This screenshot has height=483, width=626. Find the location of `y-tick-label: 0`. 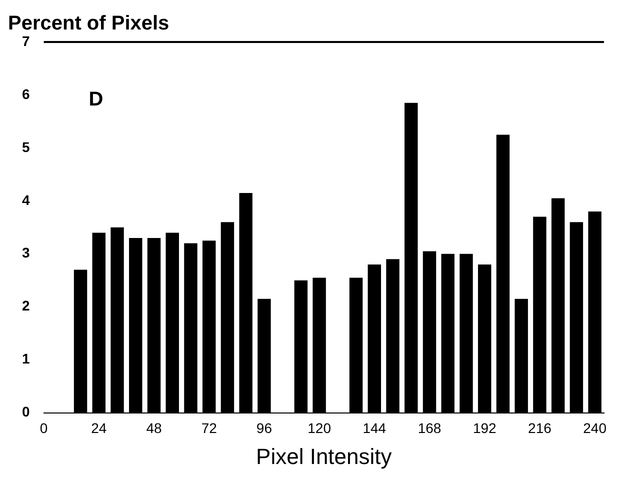

y-tick-label: 0 is located at coordinates (26, 412).